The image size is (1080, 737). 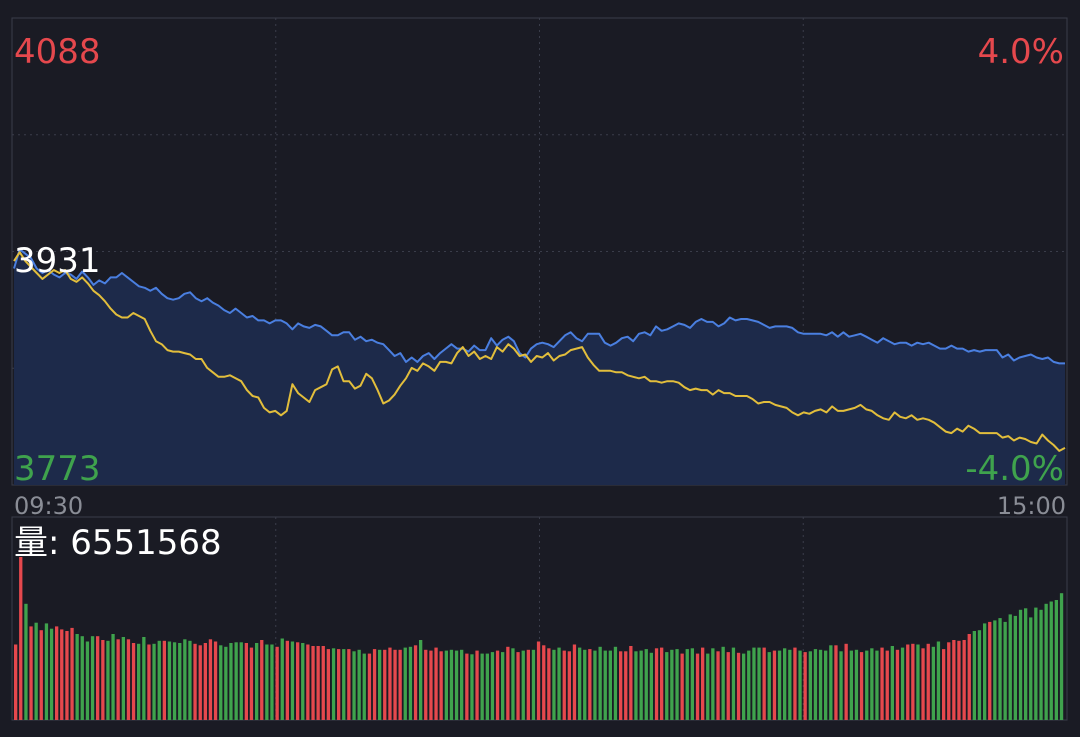 I want to click on price-high-label: 4088, so click(x=57, y=52).